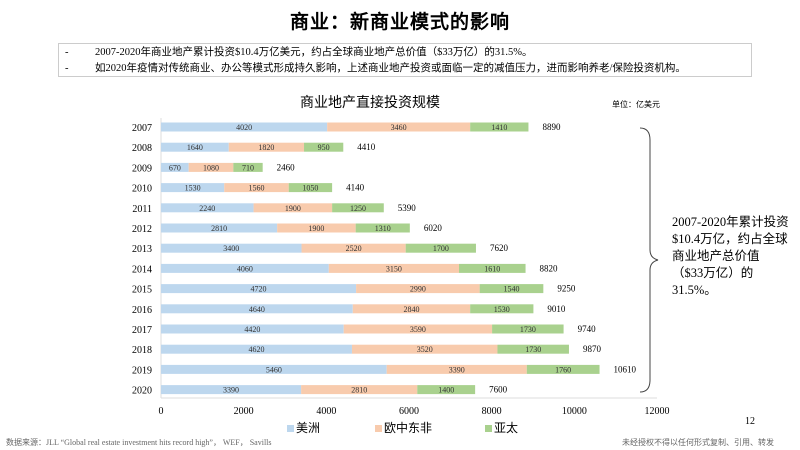 This screenshot has height=450, width=800. Describe the element at coordinates (499, 248) in the screenshot. I see `total-label: 7620` at that location.